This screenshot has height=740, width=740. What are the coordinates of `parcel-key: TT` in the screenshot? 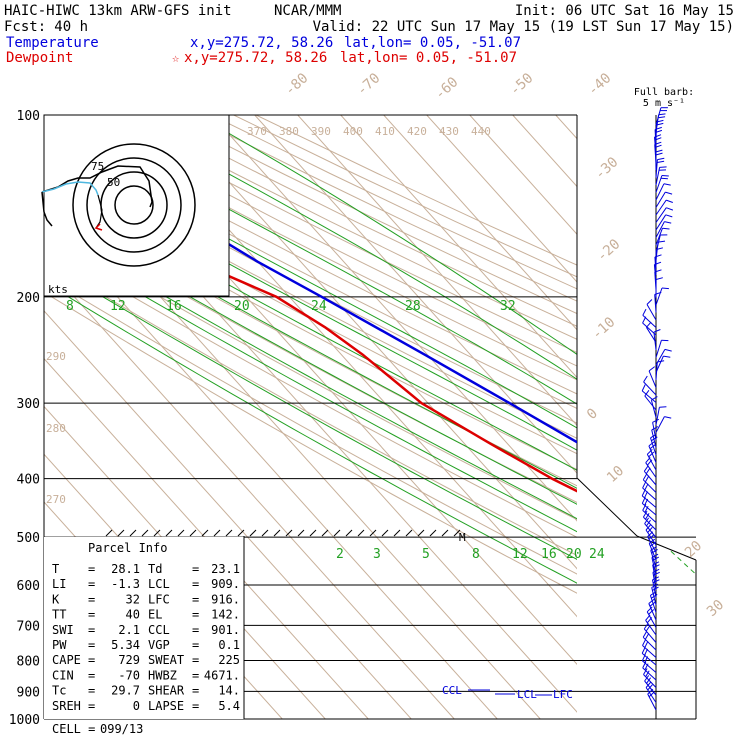 It's located at (59, 615).